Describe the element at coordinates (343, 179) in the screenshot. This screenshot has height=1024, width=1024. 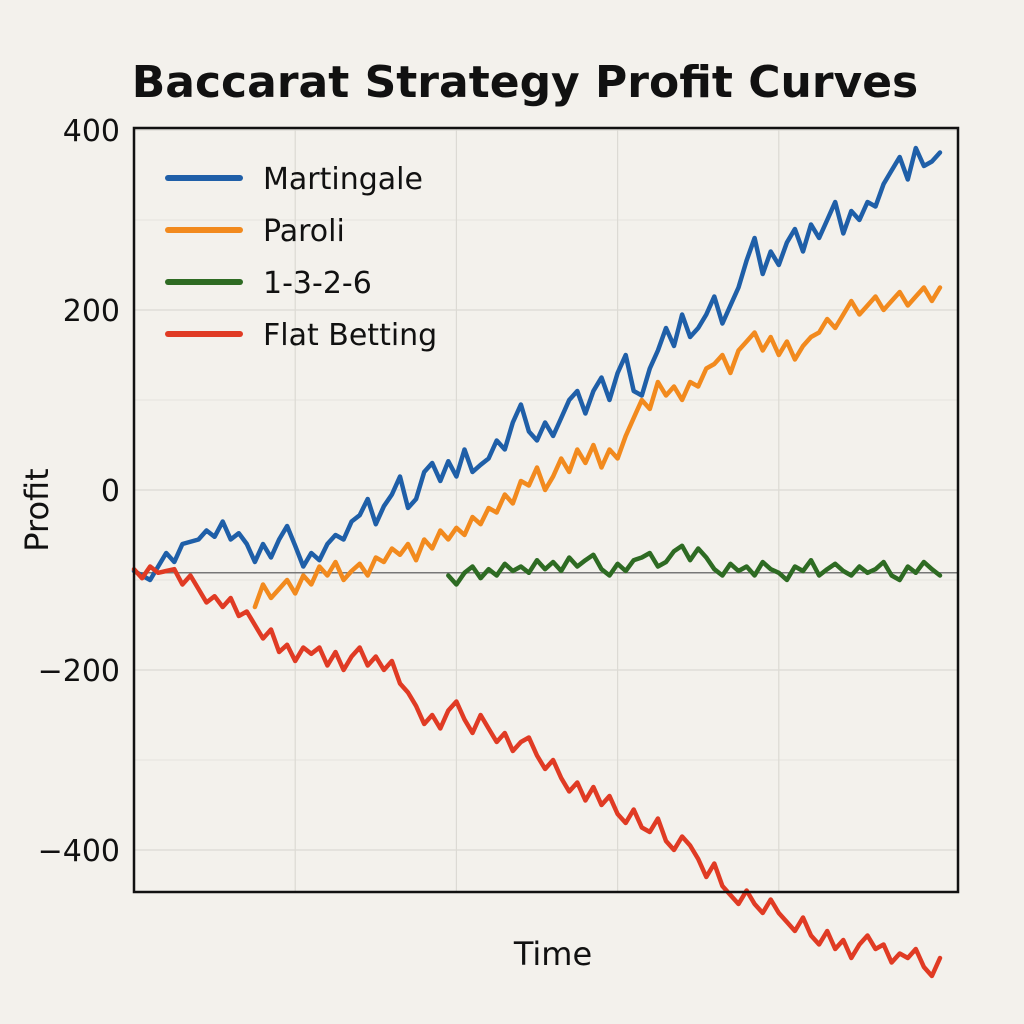
I see `legend-label: Martingale` at that location.